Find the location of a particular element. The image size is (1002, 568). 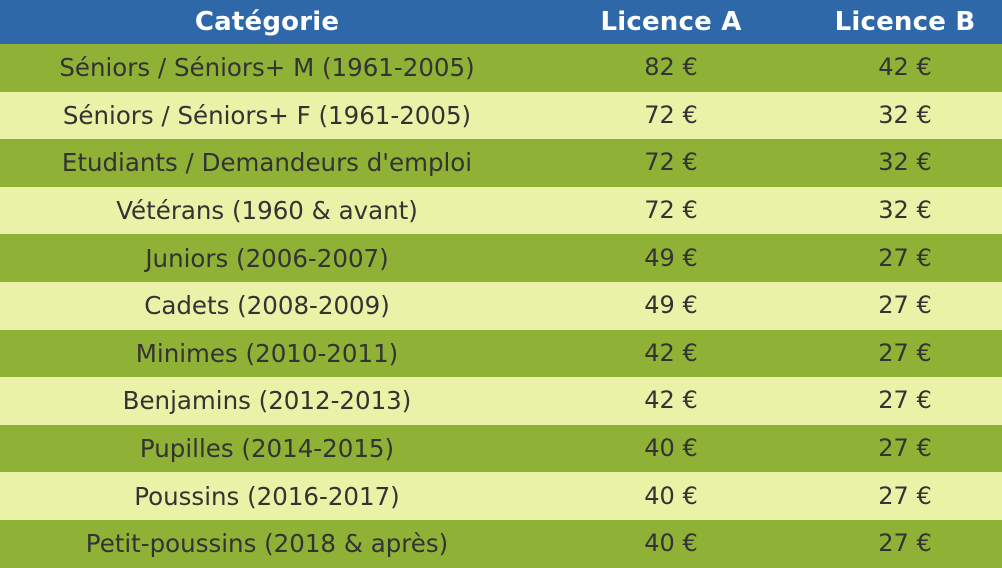

table-row: Pupilles (2014-2015) 40 € 27 € is located at coordinates (501, 448).